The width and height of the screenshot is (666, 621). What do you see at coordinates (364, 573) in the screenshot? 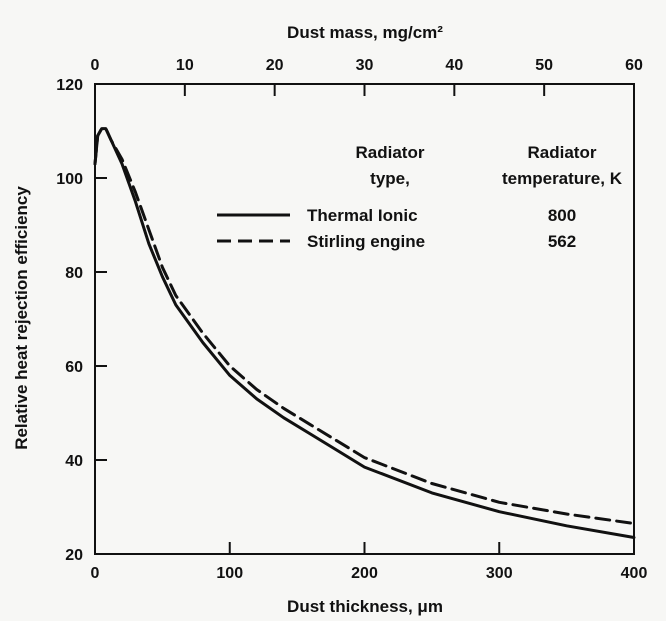
I see `x-tick-label: 200` at bounding box center [364, 573].